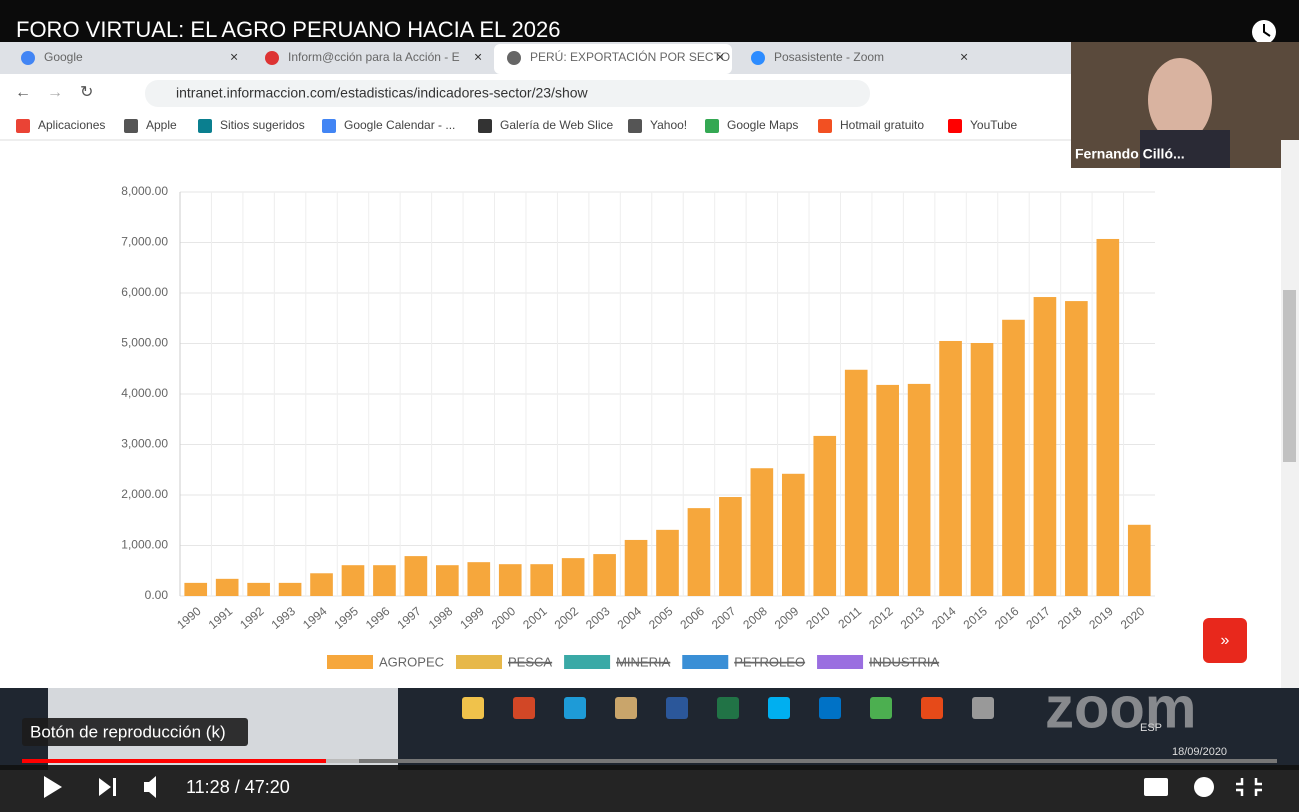 The width and height of the screenshot is (1299, 812). What do you see at coordinates (1249, 787) in the screenshot?
I see `fullscreen-exit` at bounding box center [1249, 787].